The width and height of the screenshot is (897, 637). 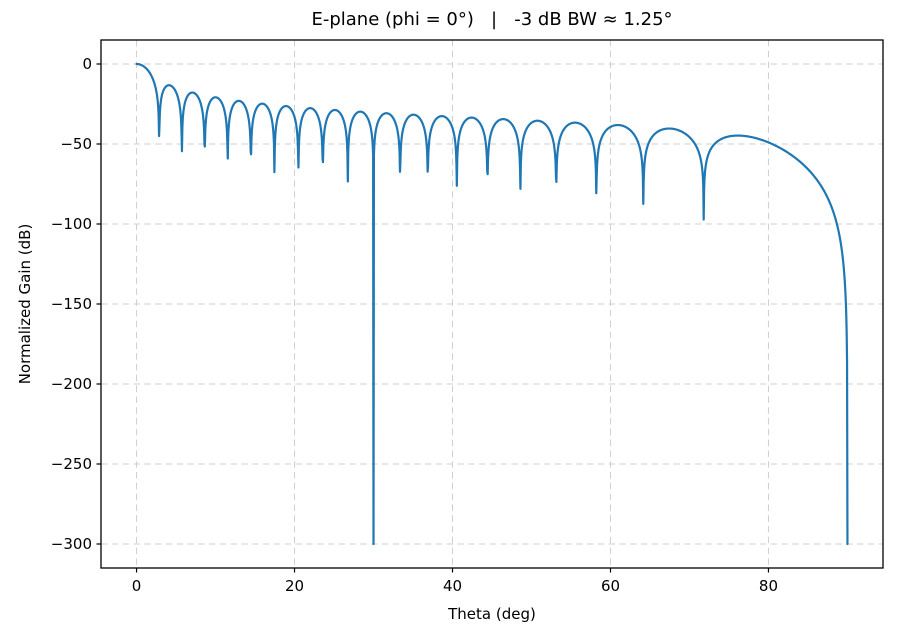 What do you see at coordinates (71, 224) in the screenshot?
I see `y-tick-label: −100` at bounding box center [71, 224].